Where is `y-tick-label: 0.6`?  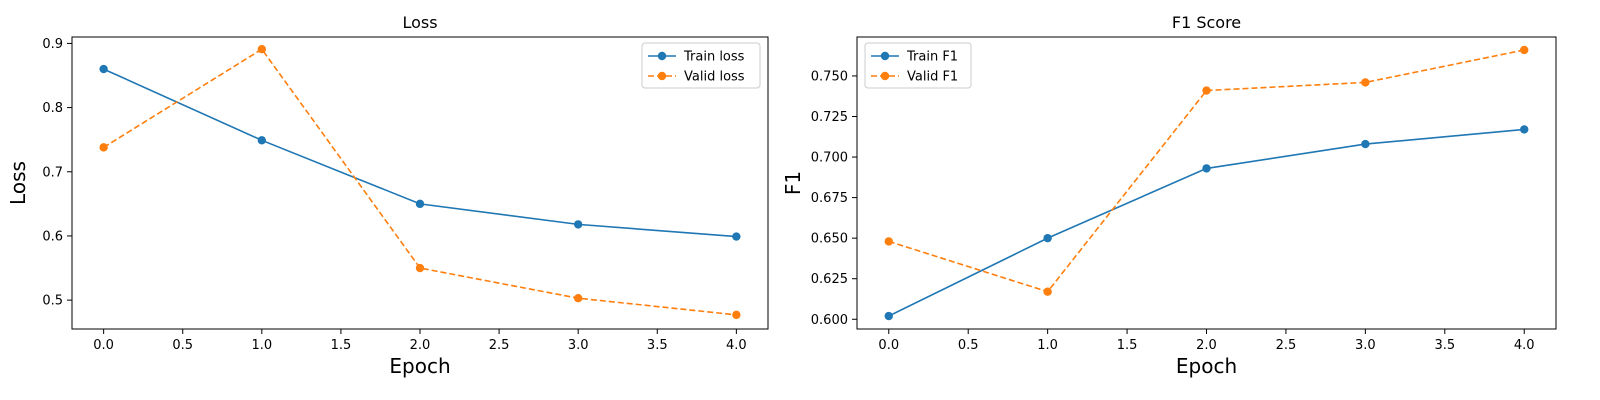 y-tick-label: 0.6 is located at coordinates (52, 236).